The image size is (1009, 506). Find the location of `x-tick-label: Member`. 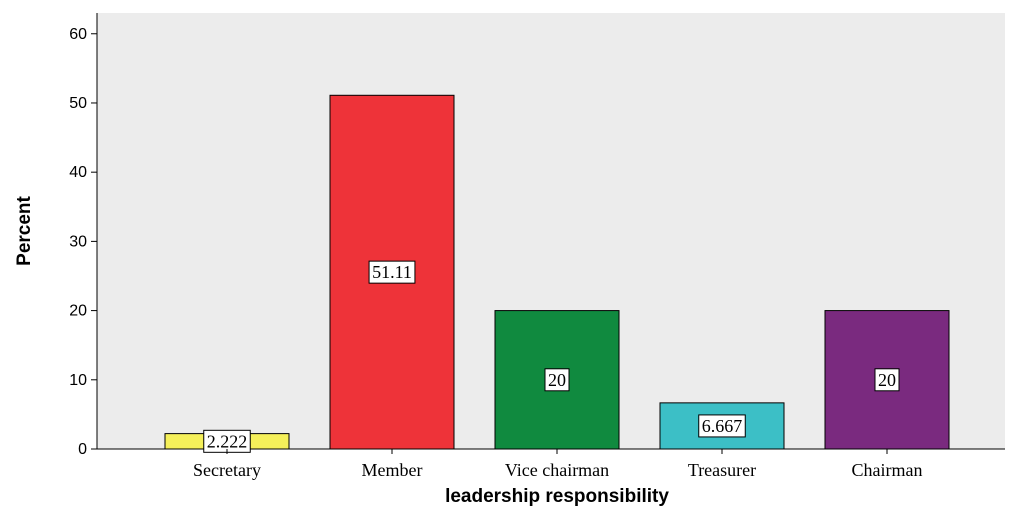

x-tick-label: Member is located at coordinates (392, 470).